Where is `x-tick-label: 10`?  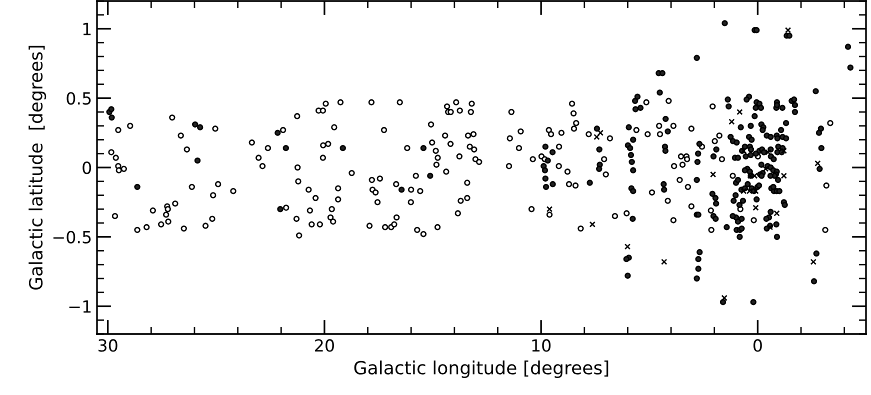 x-tick-label: 10 is located at coordinates (541, 345).